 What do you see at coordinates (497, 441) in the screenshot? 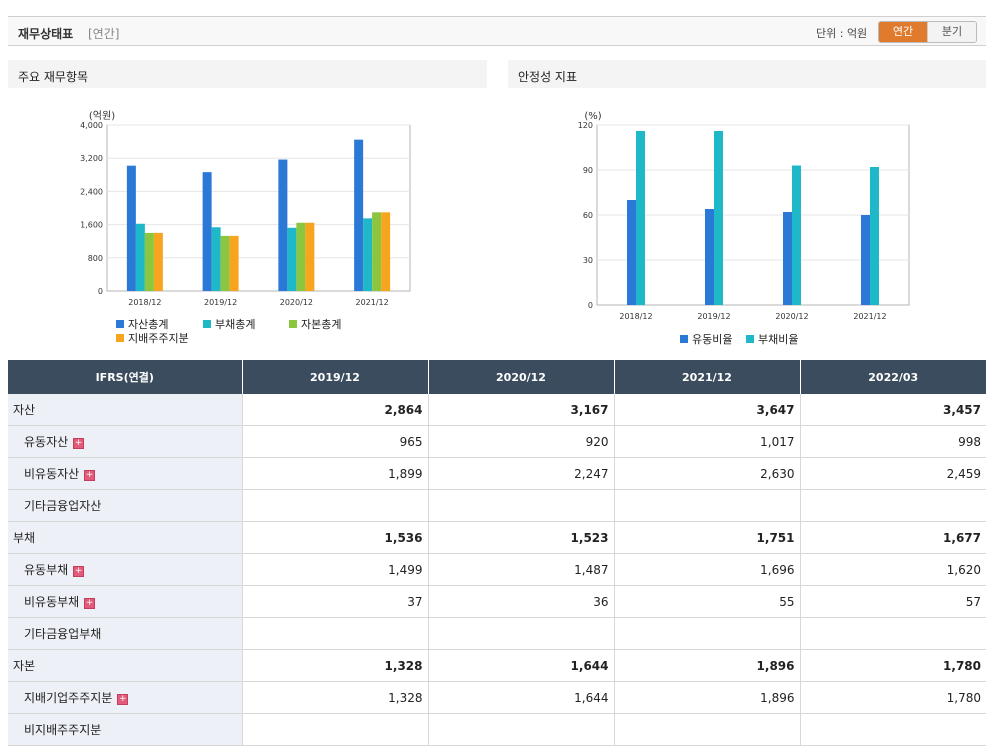
I see `table-row: 유동자산 +965 920 1,017 998` at bounding box center [497, 441].